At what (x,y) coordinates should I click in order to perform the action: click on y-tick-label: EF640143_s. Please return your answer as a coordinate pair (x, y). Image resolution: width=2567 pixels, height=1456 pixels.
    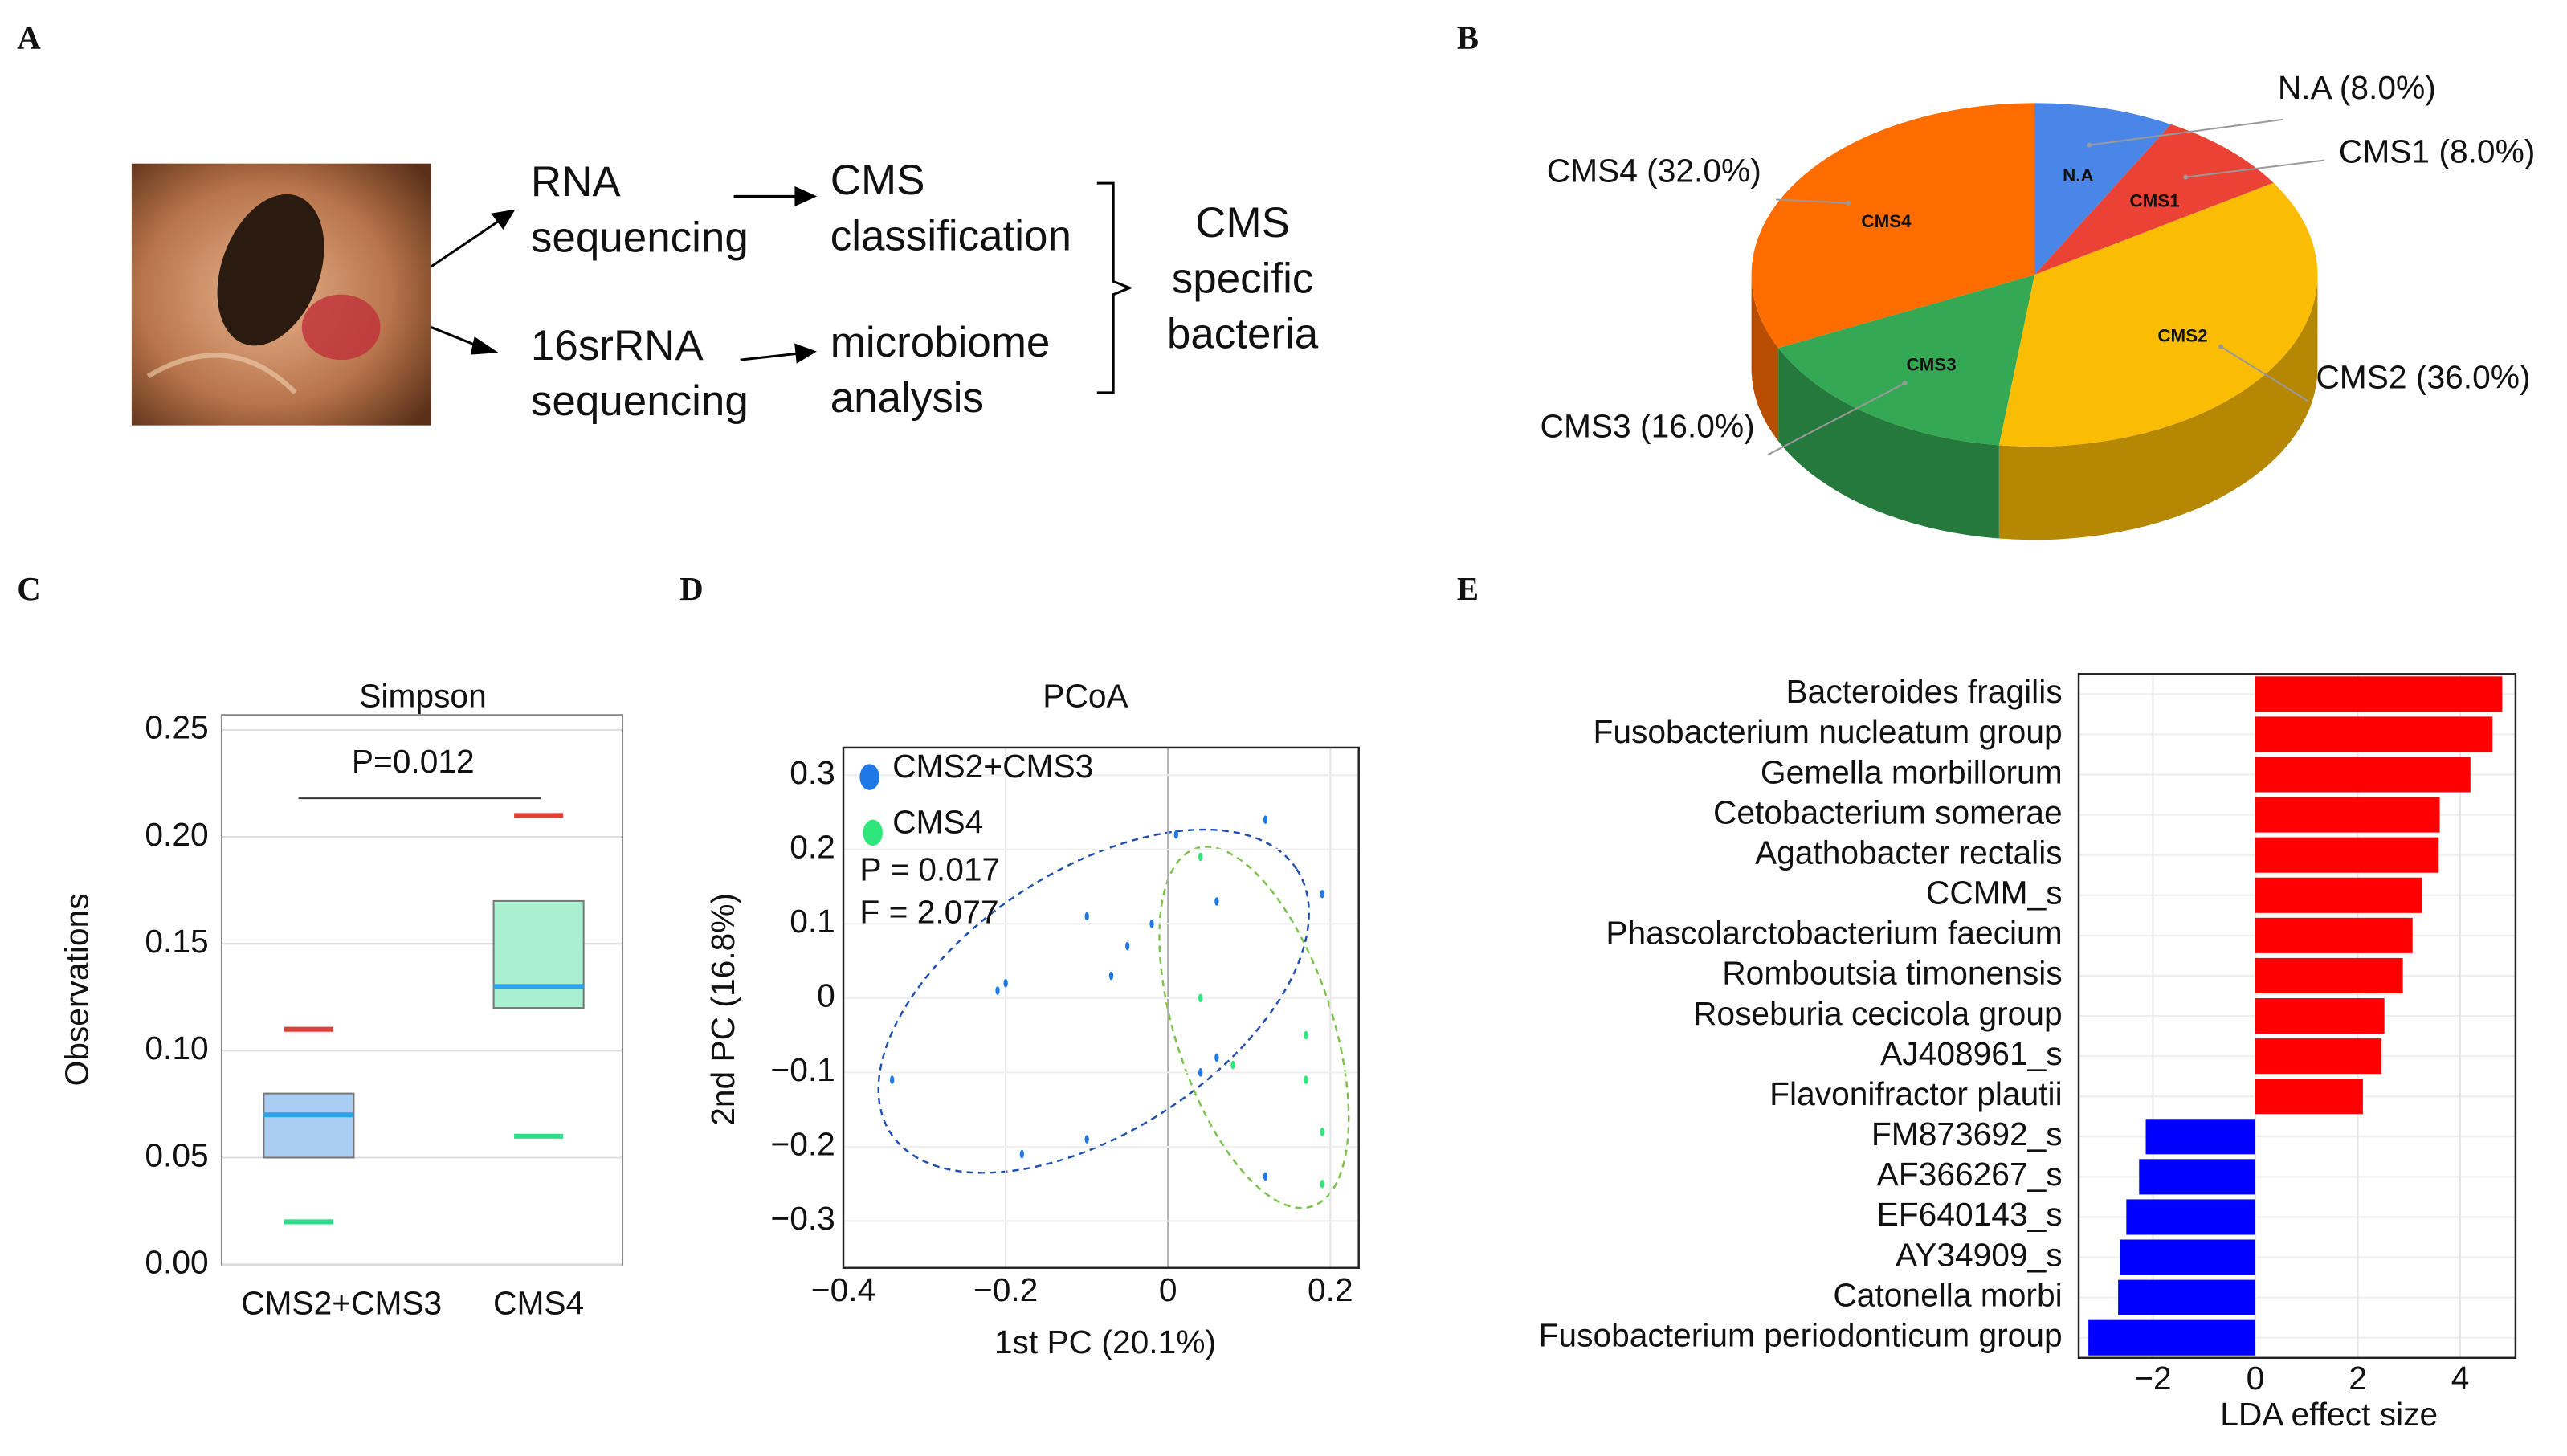
    Looking at the image, I should click on (1970, 1214).